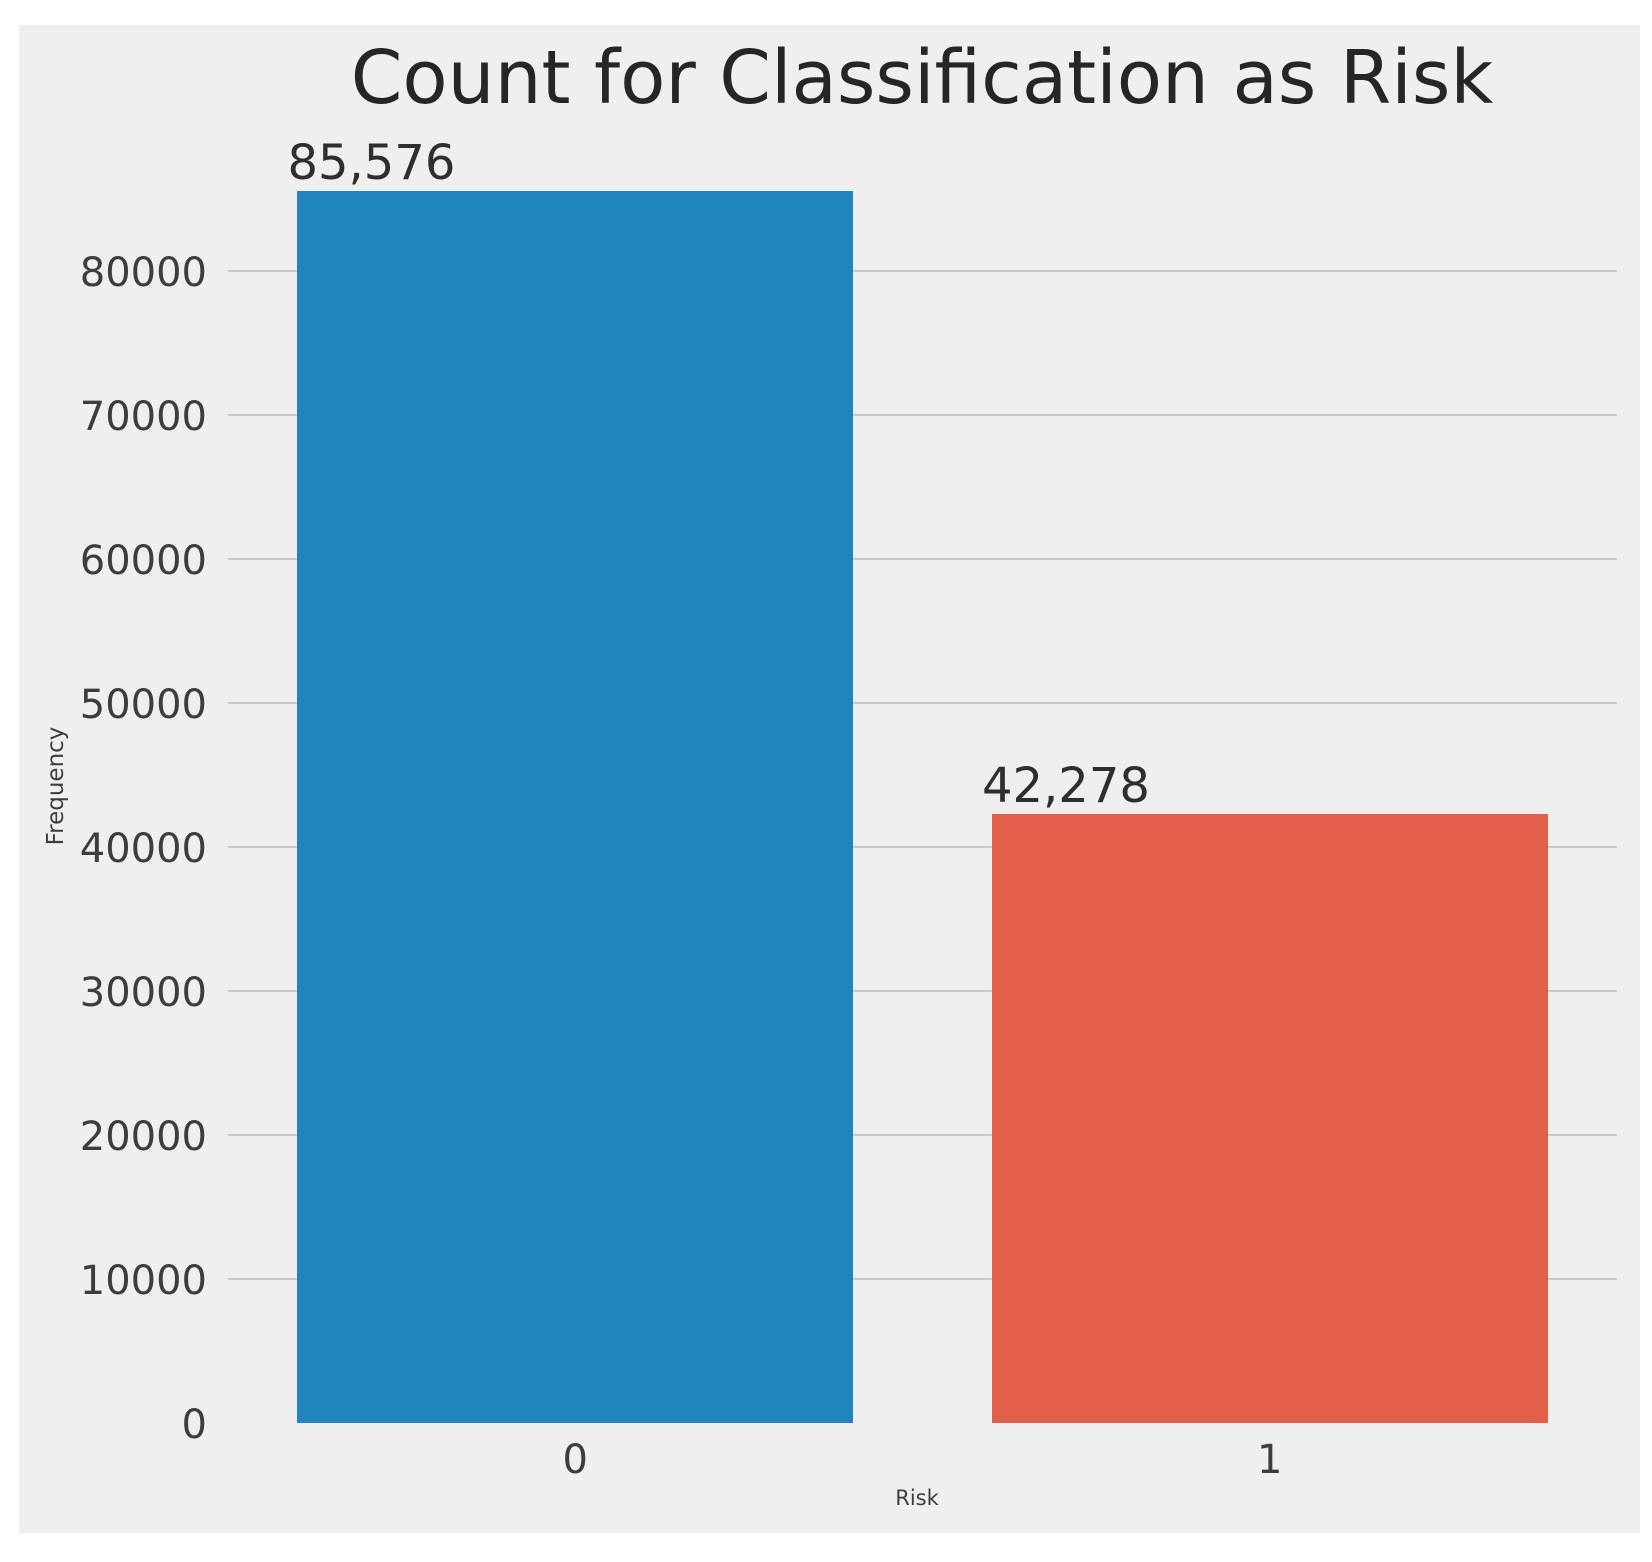 Image resolution: width=1652 pixels, height=1562 pixels. What do you see at coordinates (143, 849) in the screenshot?
I see `y-tick-label: 40000` at bounding box center [143, 849].